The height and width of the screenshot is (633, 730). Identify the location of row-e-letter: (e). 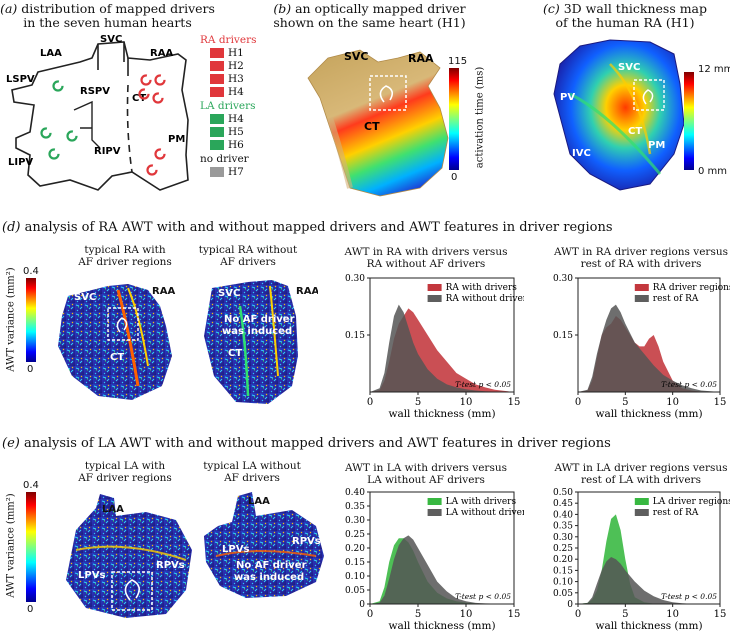
(11, 443).